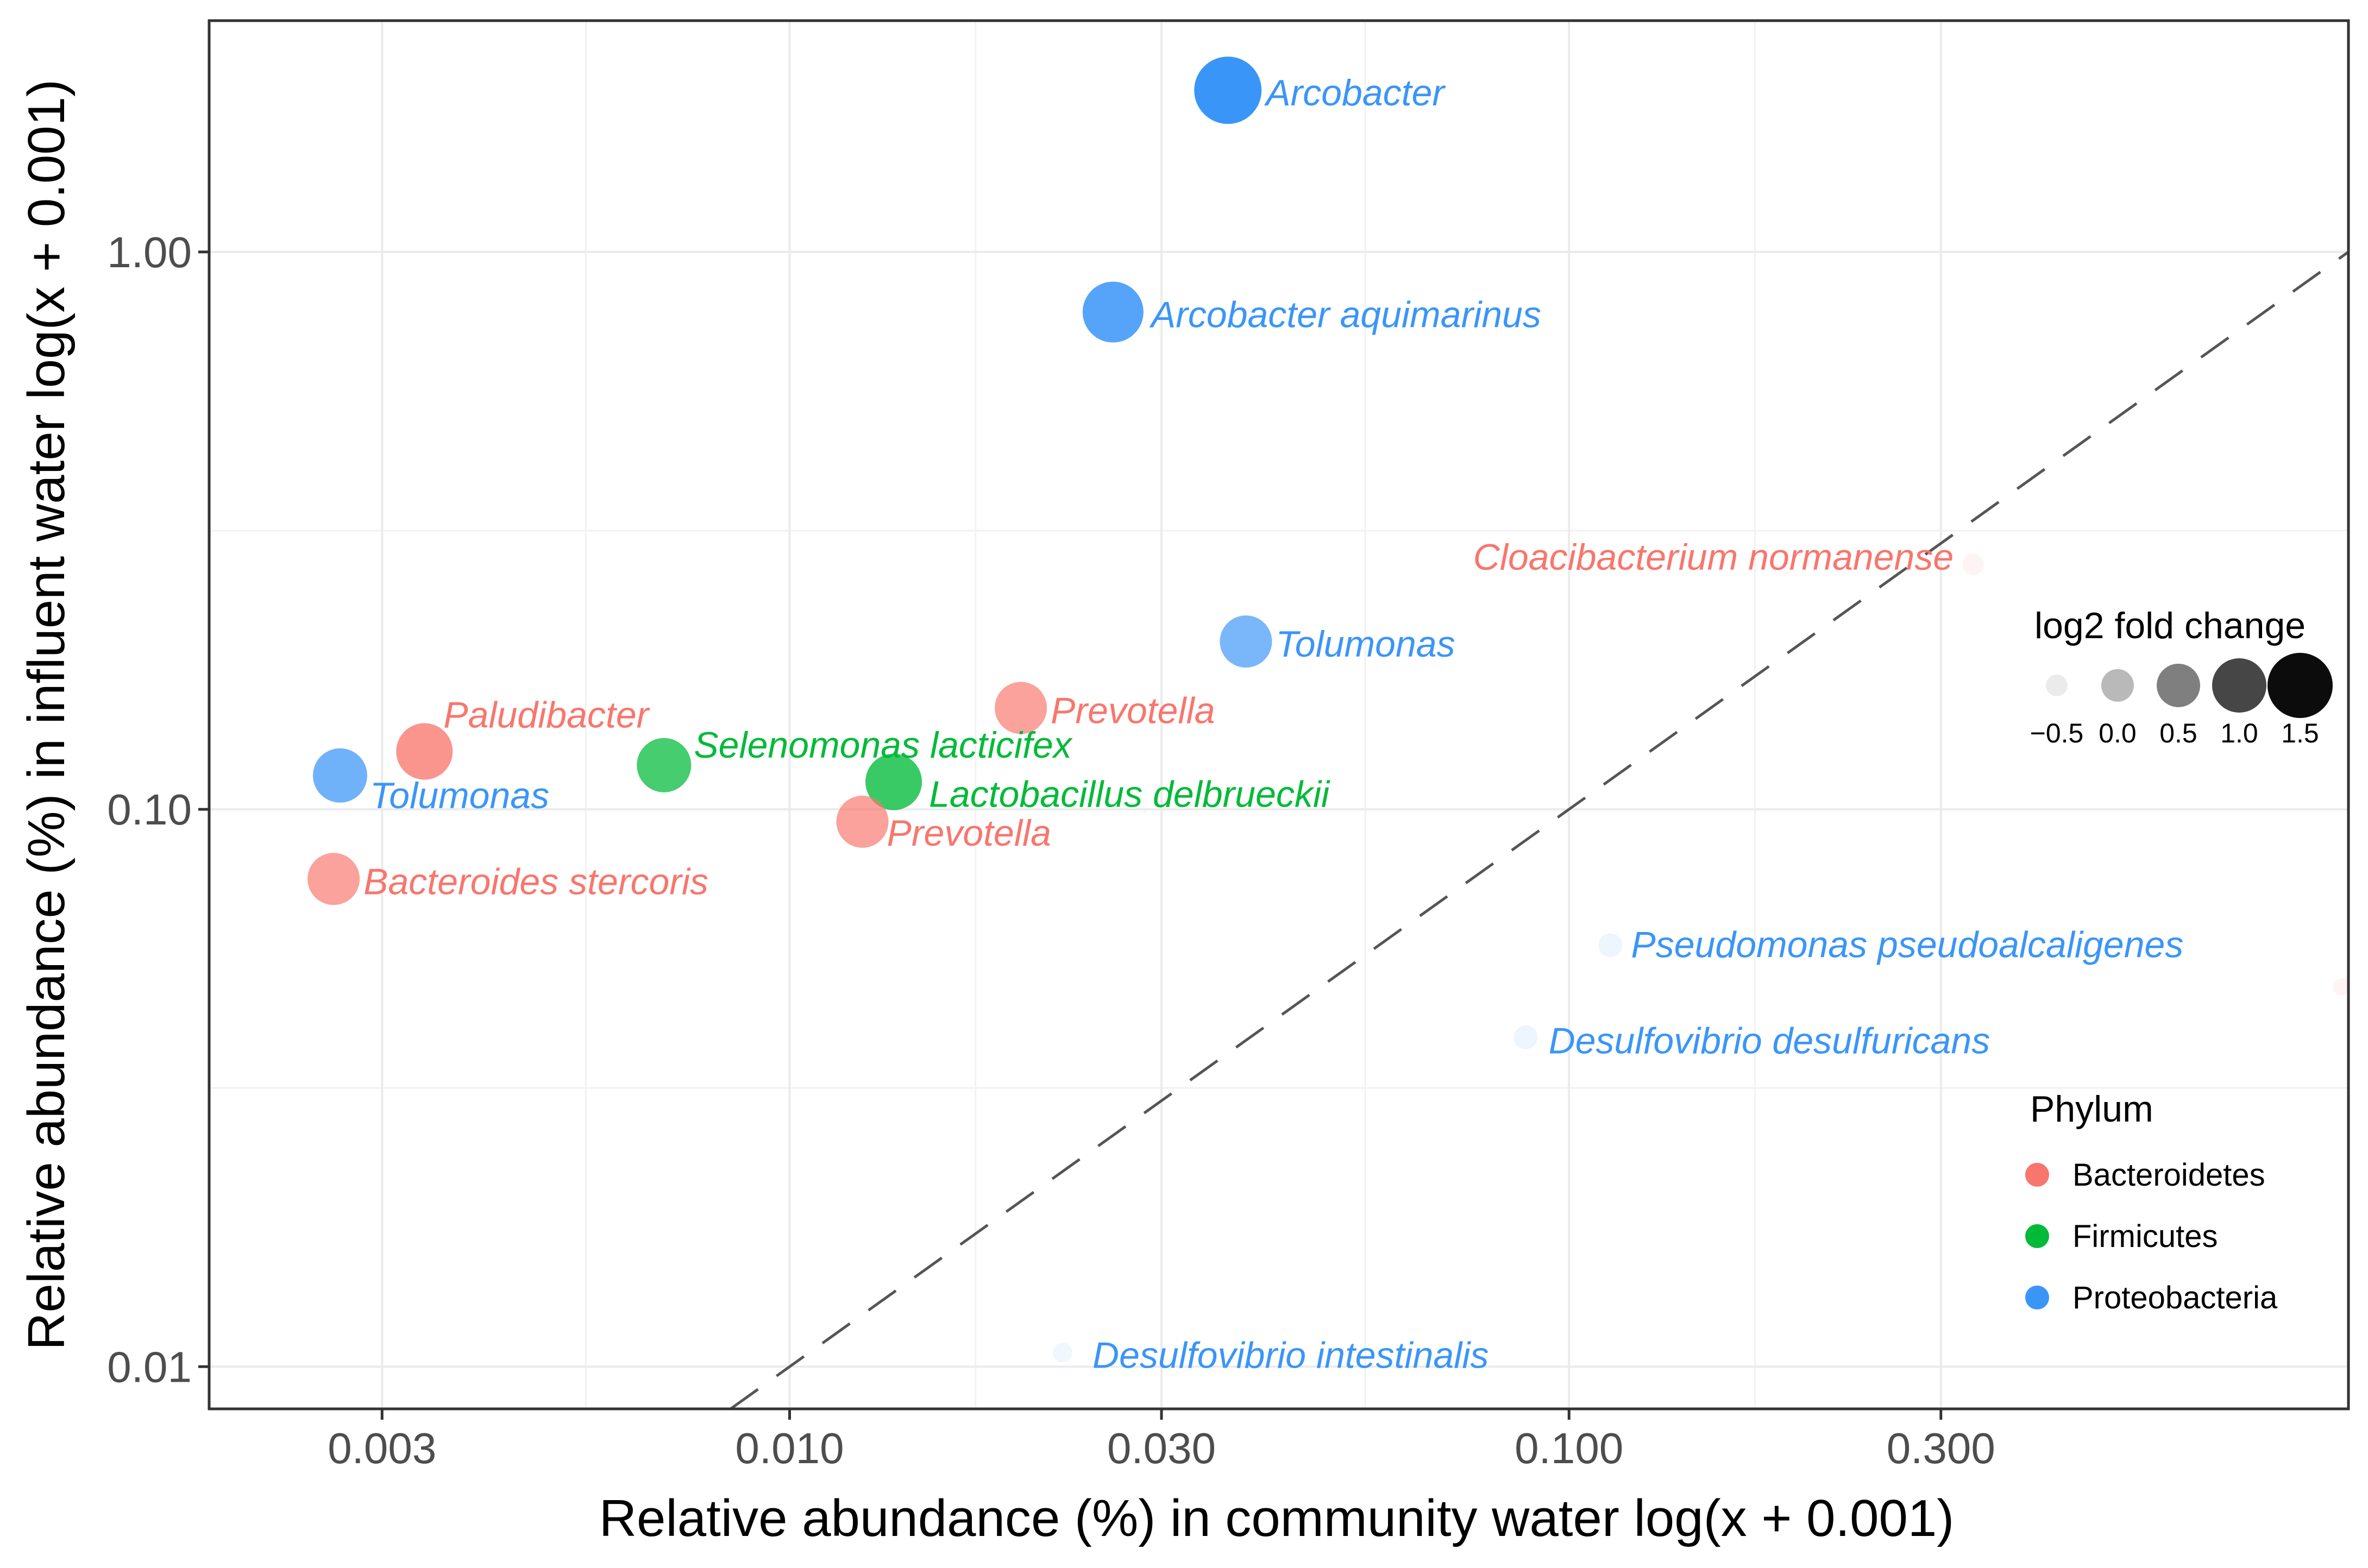 The image size is (2368, 1568). Describe the element at coordinates (2091, 1109) in the screenshot. I see `color-legend-title: Phylum` at that location.